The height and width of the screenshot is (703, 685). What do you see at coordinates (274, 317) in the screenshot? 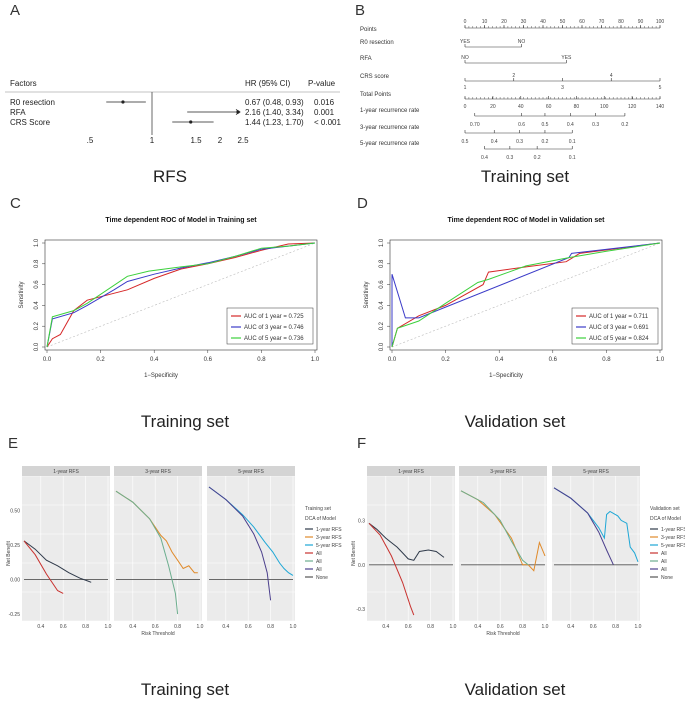
I see `roc-legend-label: AUC of 1 year = 0.725` at bounding box center [274, 317].